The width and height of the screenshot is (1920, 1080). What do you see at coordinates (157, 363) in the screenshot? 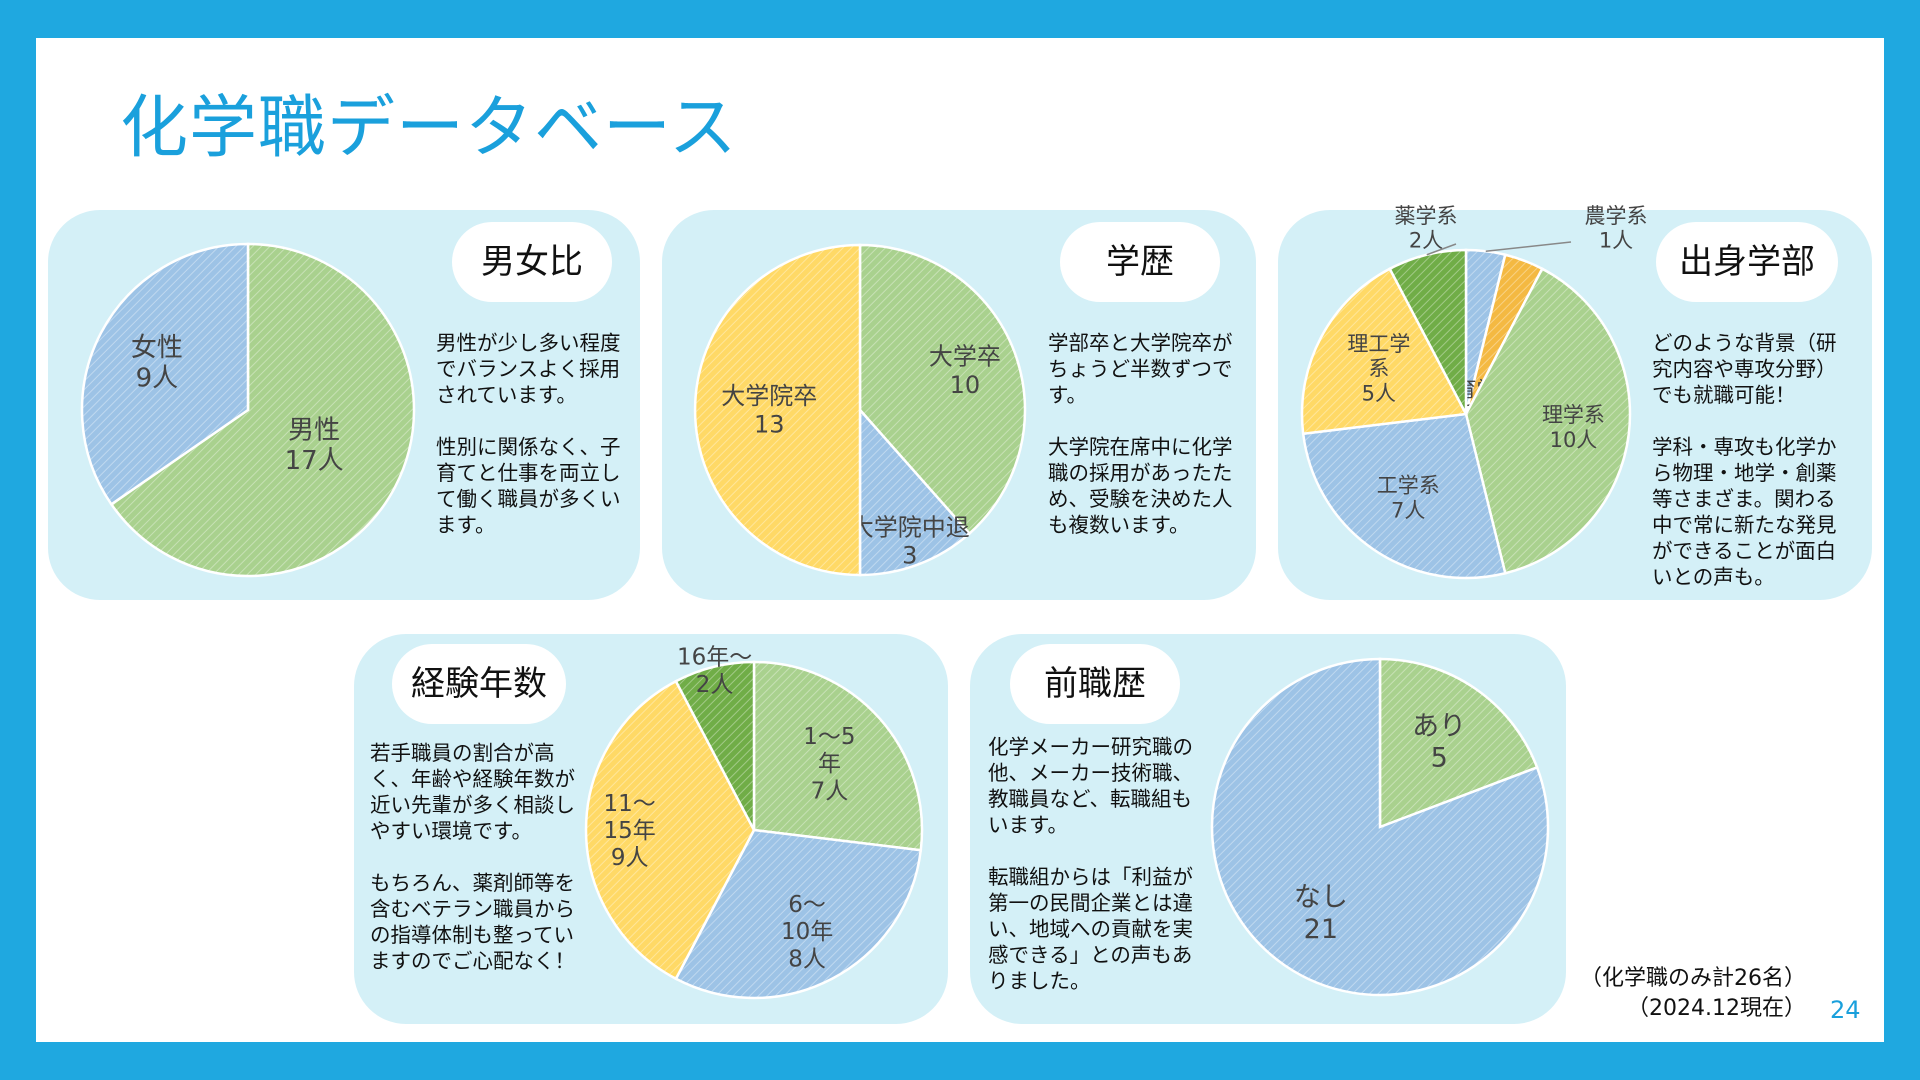
I see `pie-label-gender-1: 女性 9人` at bounding box center [157, 363].